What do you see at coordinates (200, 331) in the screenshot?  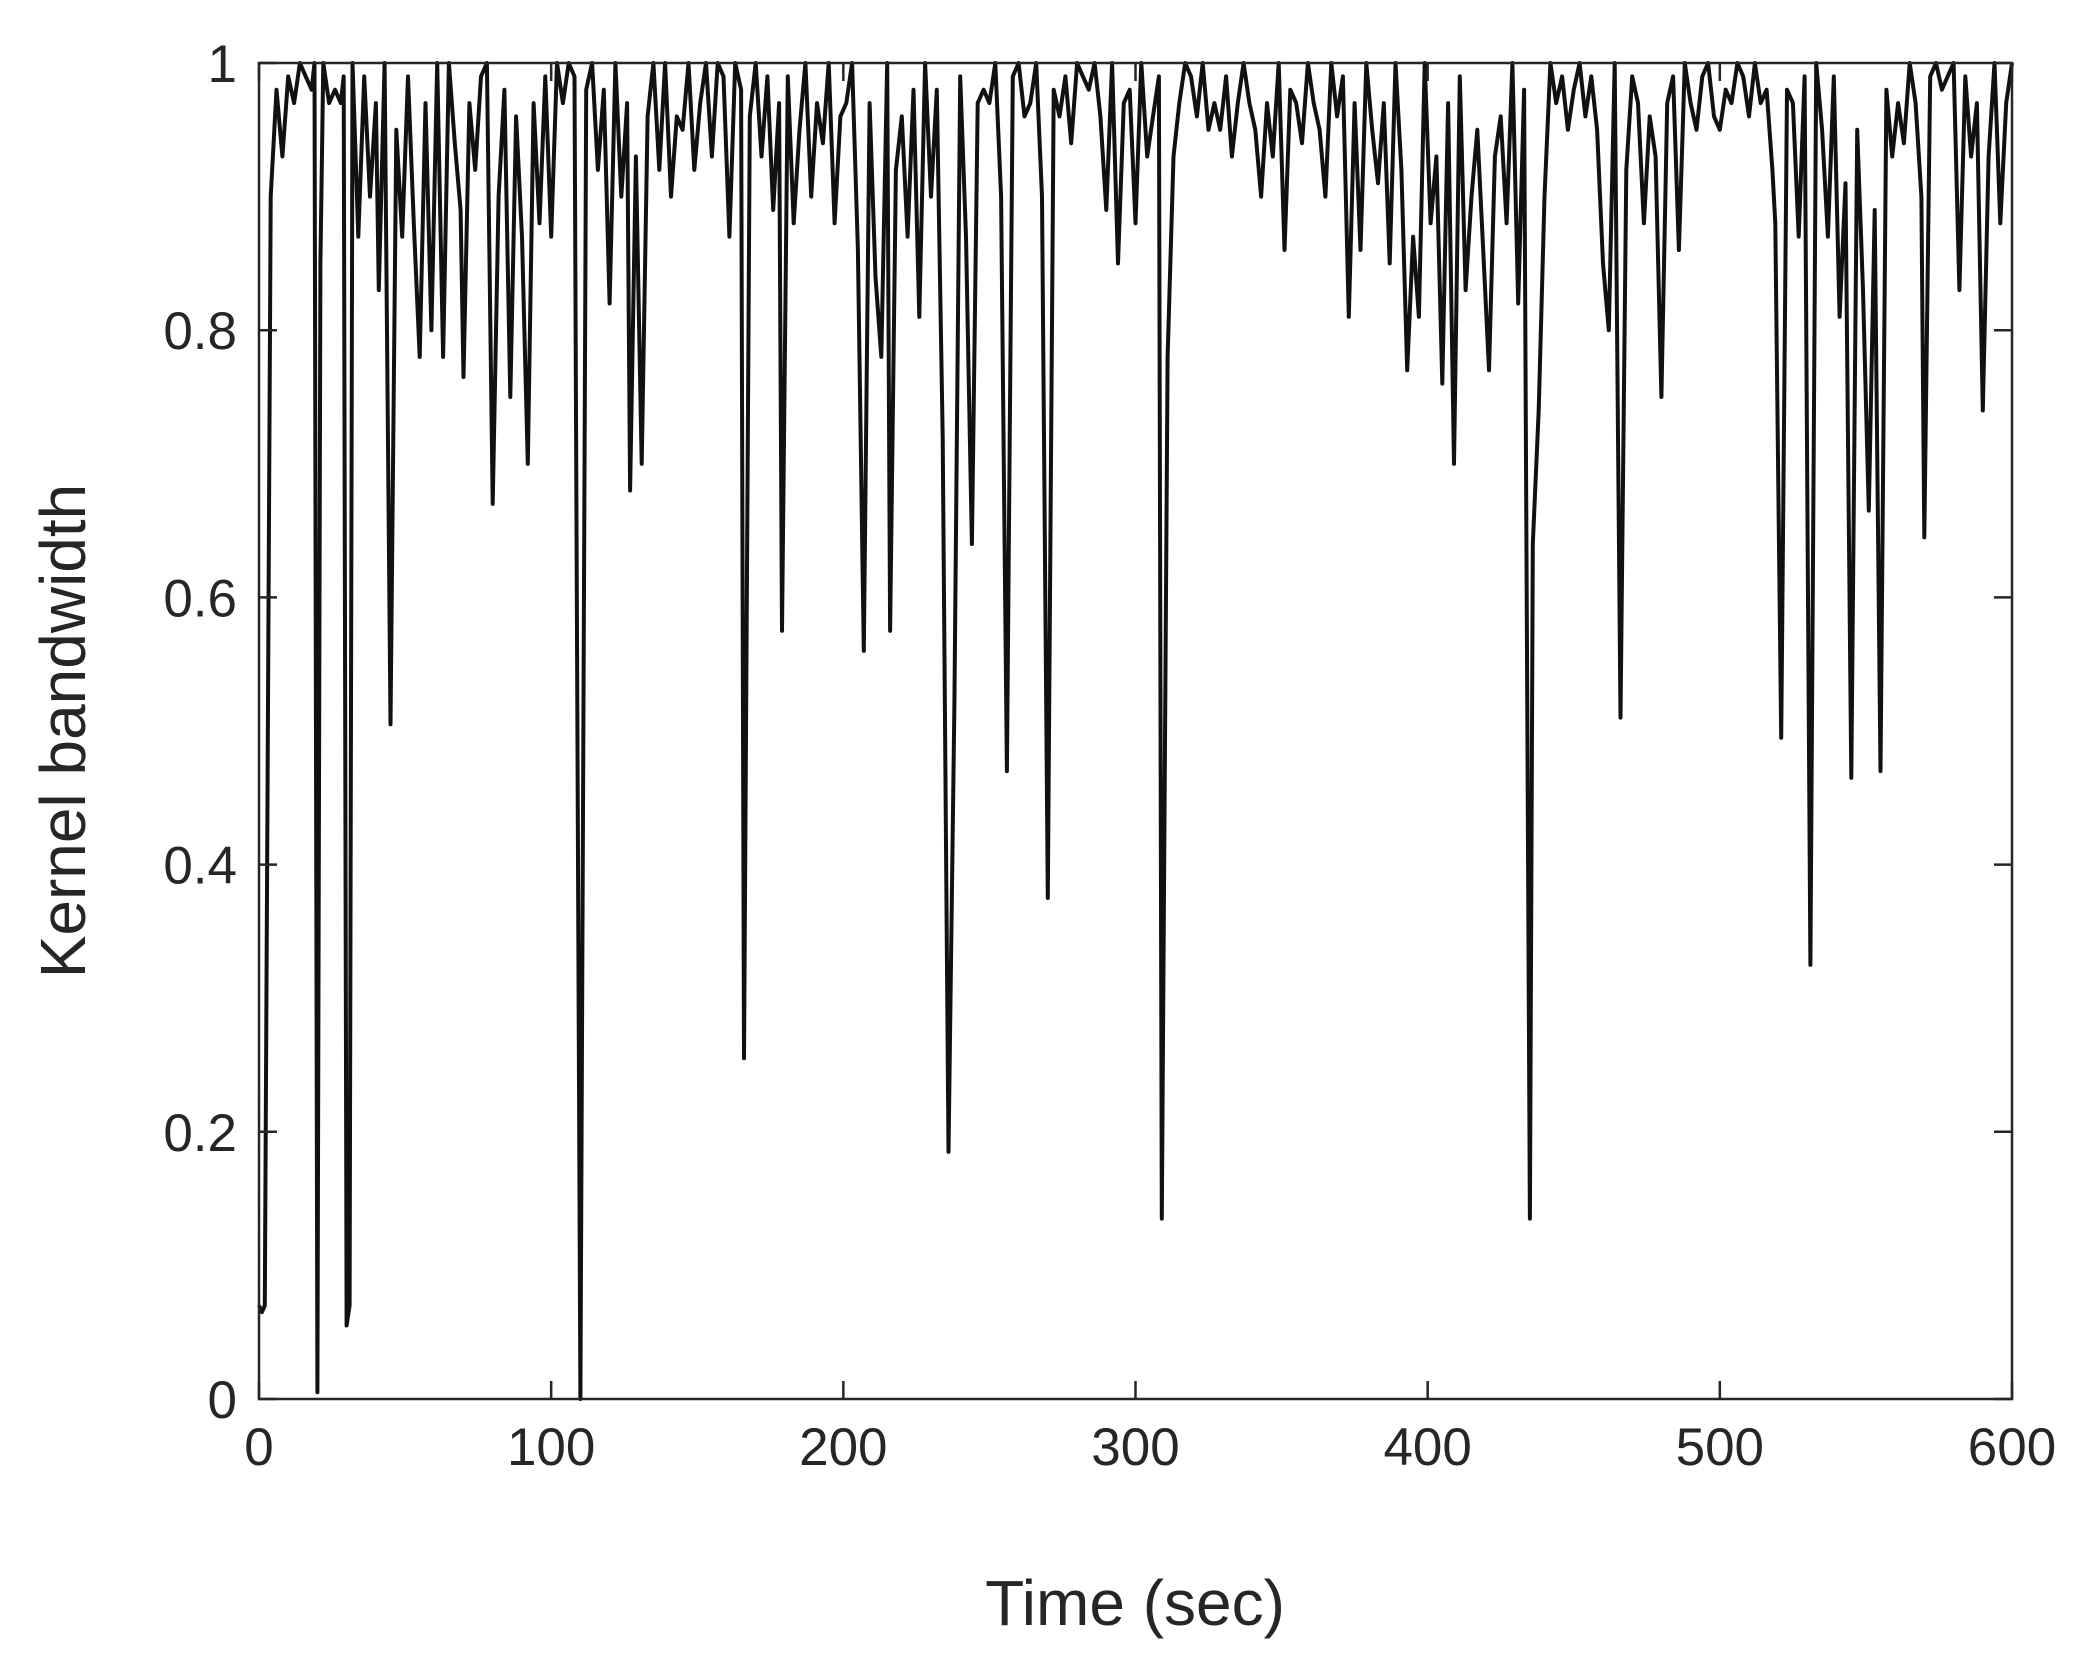 I see `y-tick-label: 0.8` at bounding box center [200, 331].